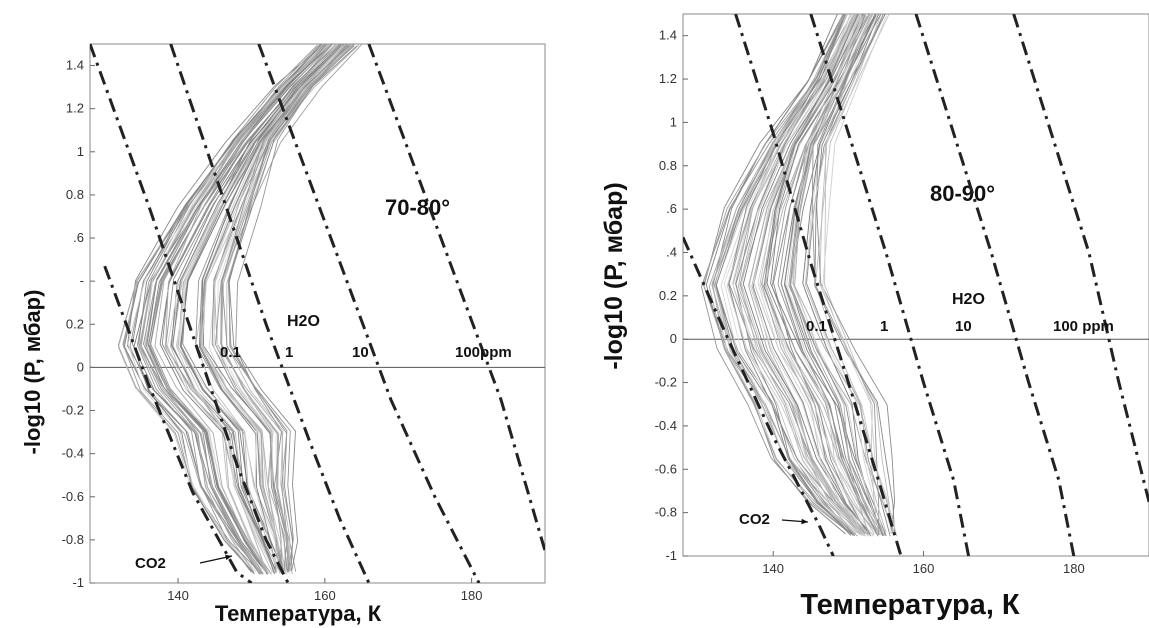  I want to click on y-tick-label: .4, so click(671, 251).